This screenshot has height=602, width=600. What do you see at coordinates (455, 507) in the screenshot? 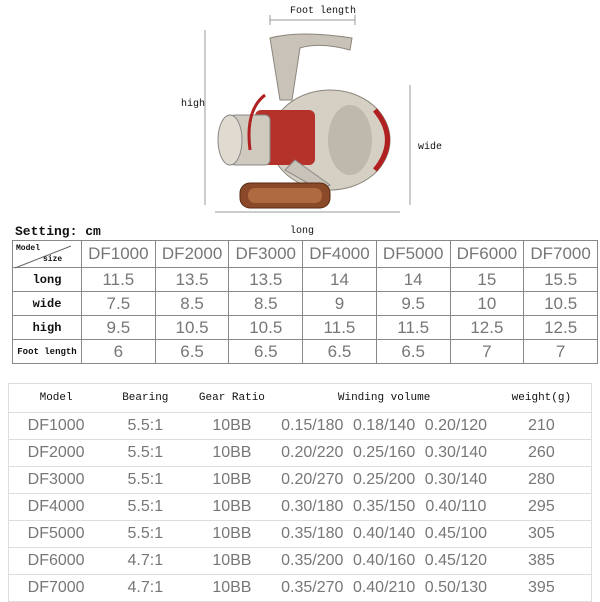
I see `winding-volume-cell: 0.40/110` at bounding box center [455, 507].